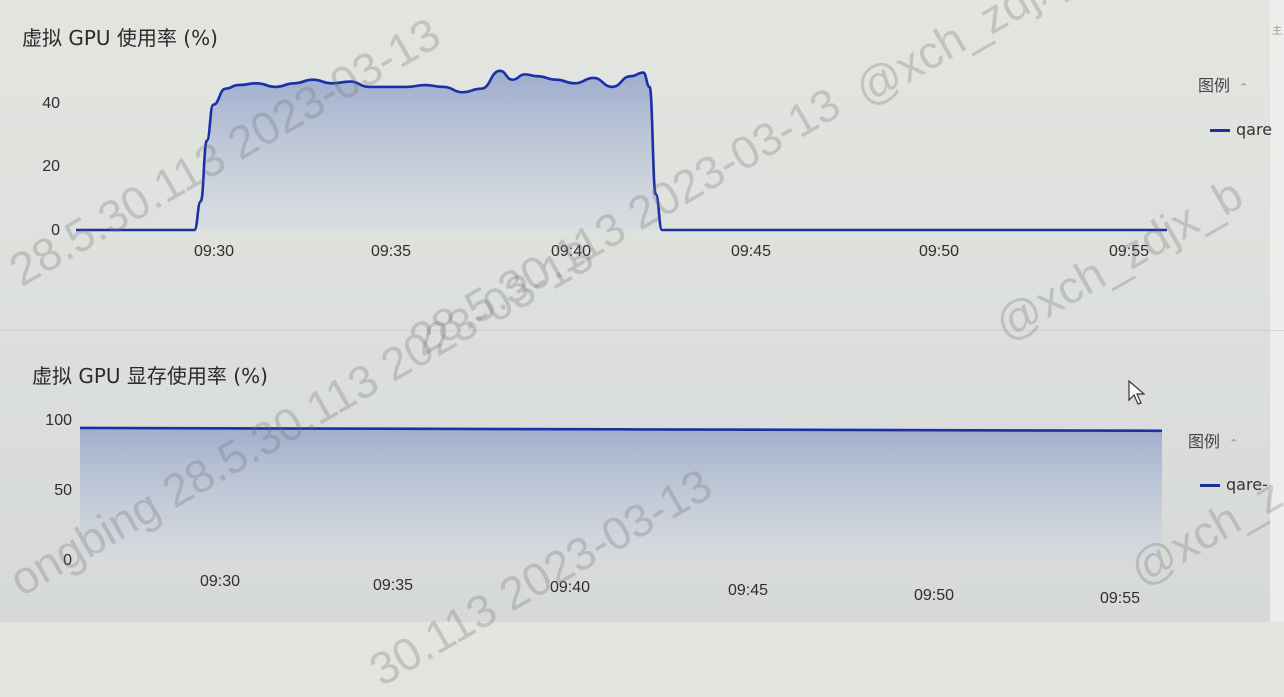 This screenshot has width=1284, height=697. Describe the element at coordinates (1277, 311) in the screenshot. I see `window-edge: 主` at that location.